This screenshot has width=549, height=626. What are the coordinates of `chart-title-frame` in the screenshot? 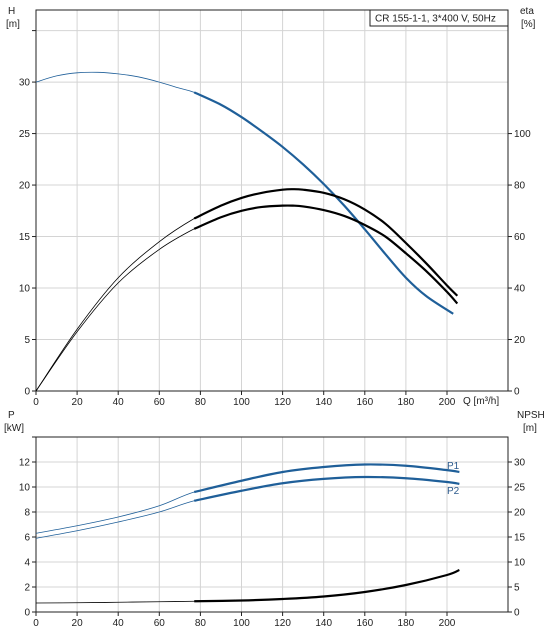 It's located at (439, 18).